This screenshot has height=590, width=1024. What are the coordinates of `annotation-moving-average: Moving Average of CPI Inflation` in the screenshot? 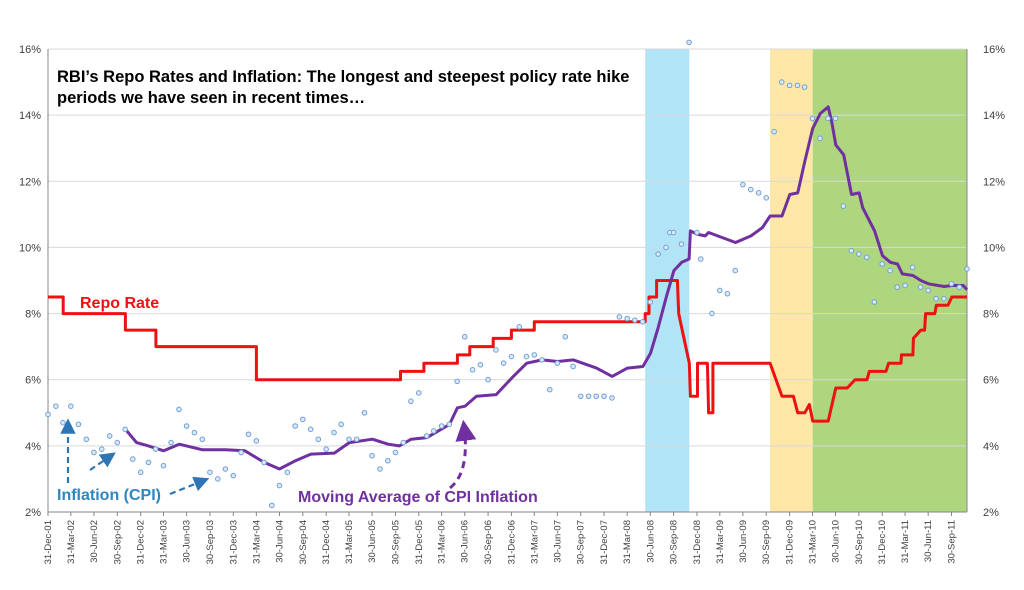 It's located at (418, 497).